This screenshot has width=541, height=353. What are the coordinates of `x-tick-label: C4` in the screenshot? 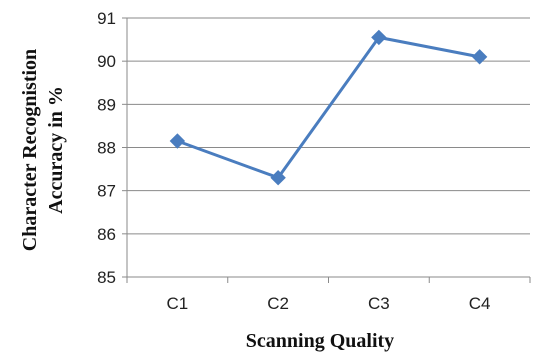 It's located at (480, 303).